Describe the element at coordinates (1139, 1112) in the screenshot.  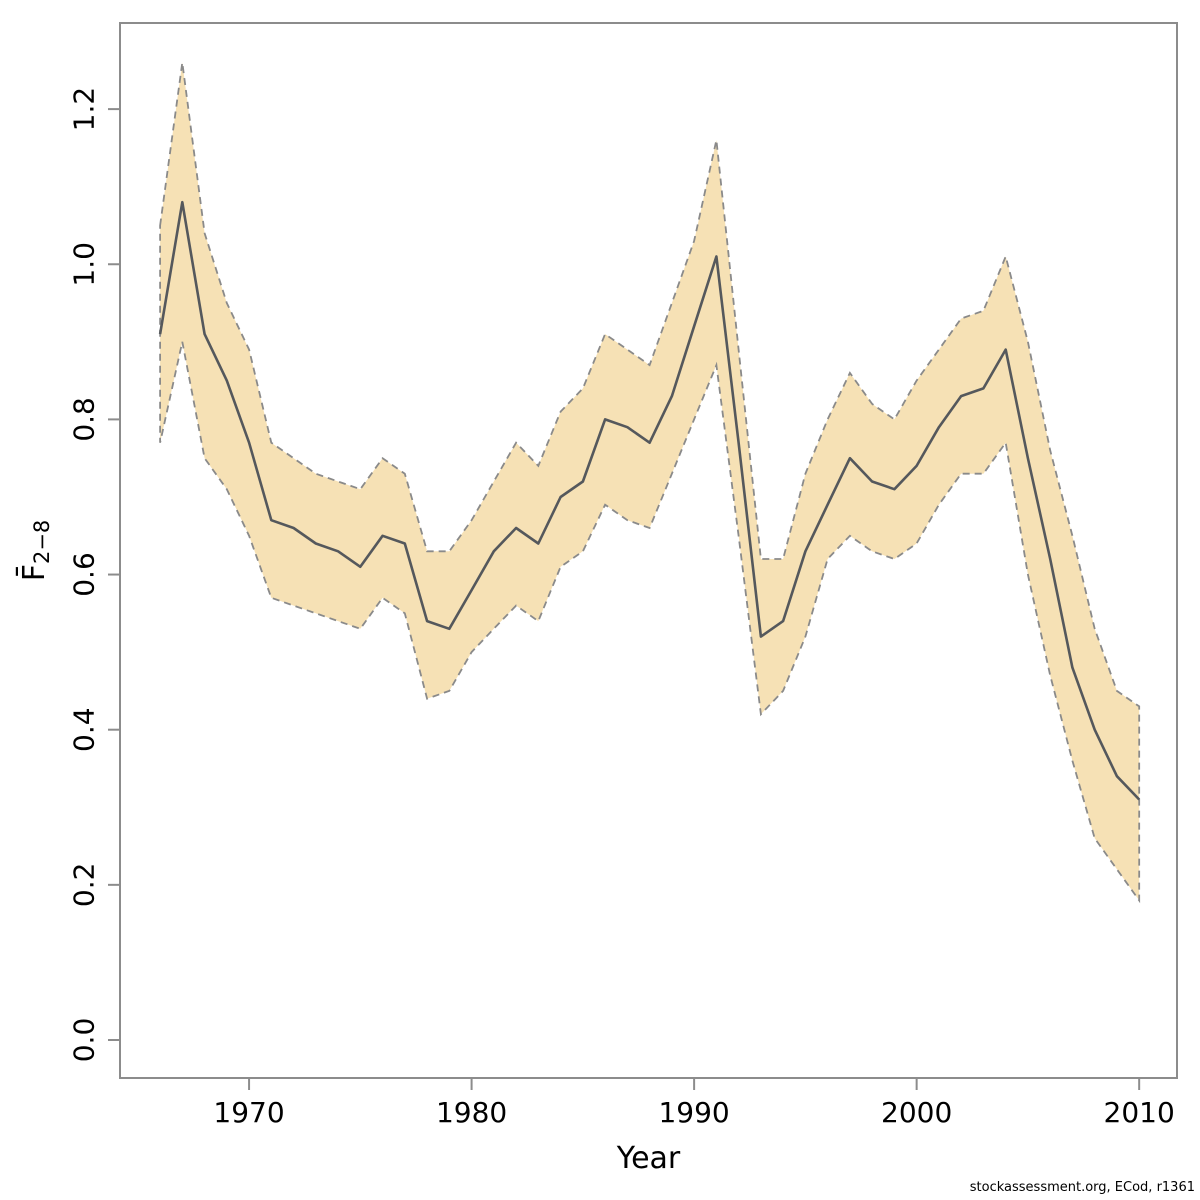
I see `x-tick-label: 2010` at that location.